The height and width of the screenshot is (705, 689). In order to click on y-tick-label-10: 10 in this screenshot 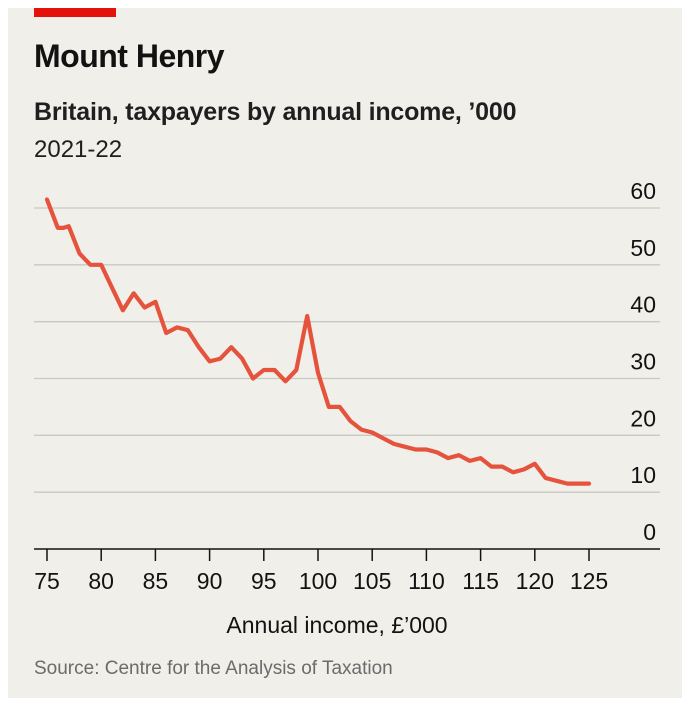, I will do `click(643, 475)`.